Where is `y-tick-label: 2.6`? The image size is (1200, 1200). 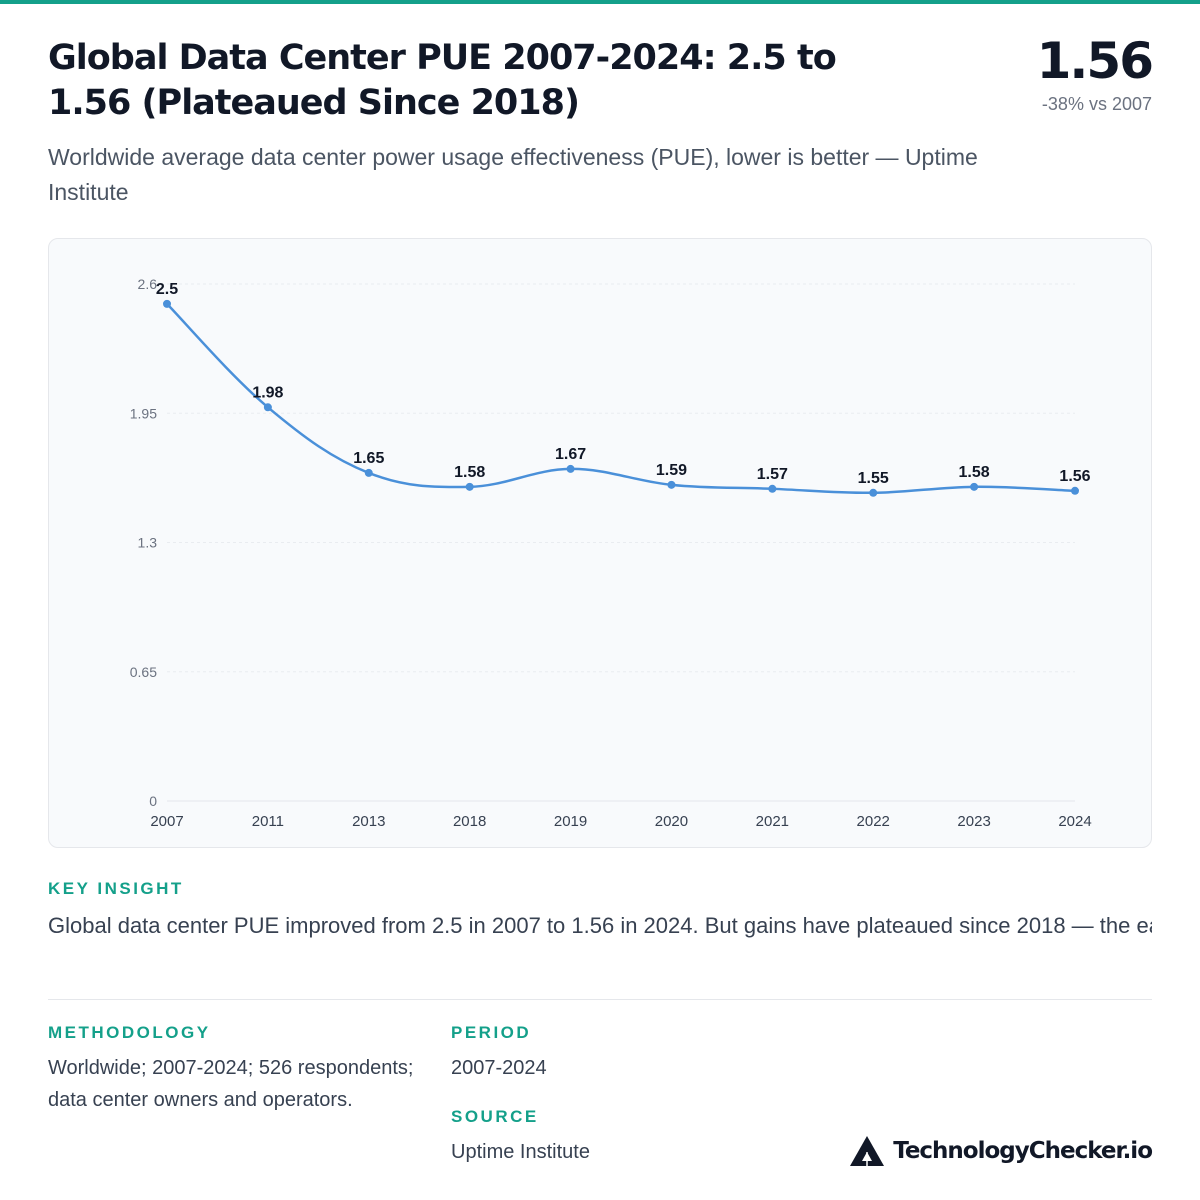 y-tick-label: 2.6 is located at coordinates (148, 284).